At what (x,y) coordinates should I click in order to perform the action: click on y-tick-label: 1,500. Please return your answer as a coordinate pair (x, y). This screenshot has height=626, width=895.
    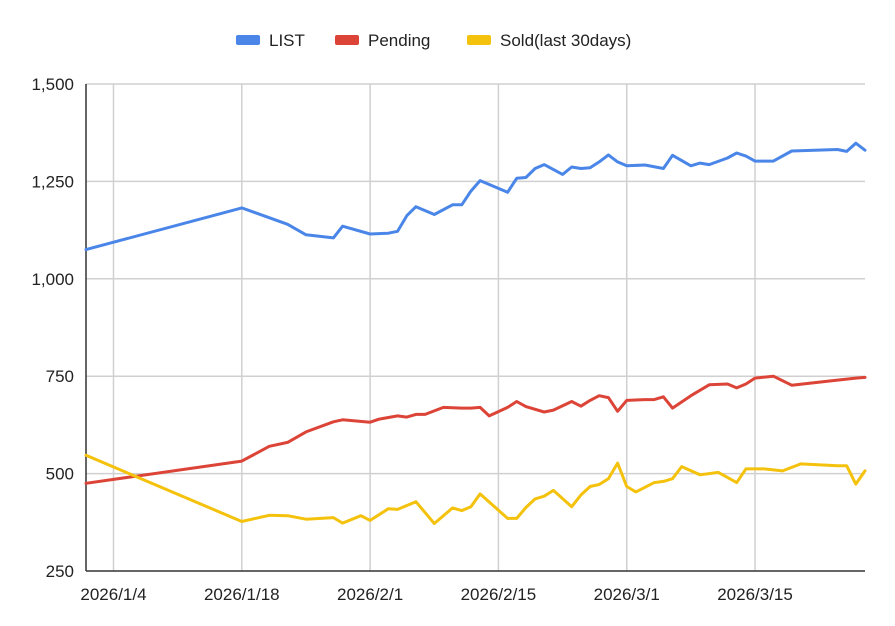
    Looking at the image, I should click on (52, 84).